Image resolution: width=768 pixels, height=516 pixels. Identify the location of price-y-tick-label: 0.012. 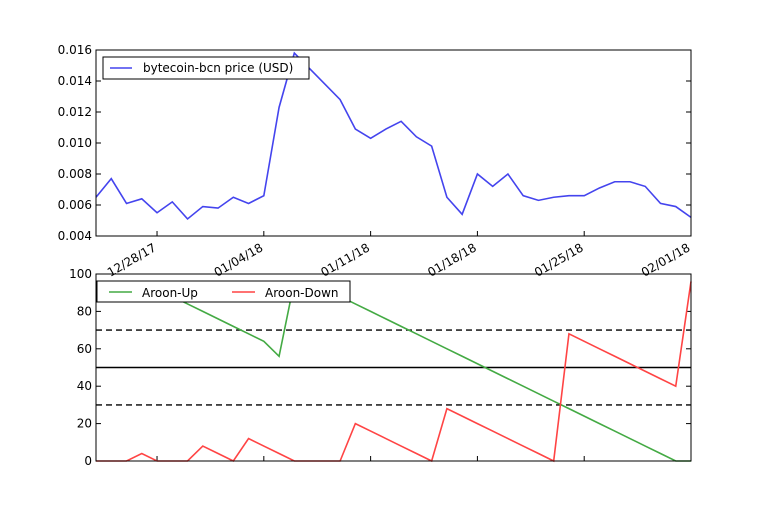
(75, 112).